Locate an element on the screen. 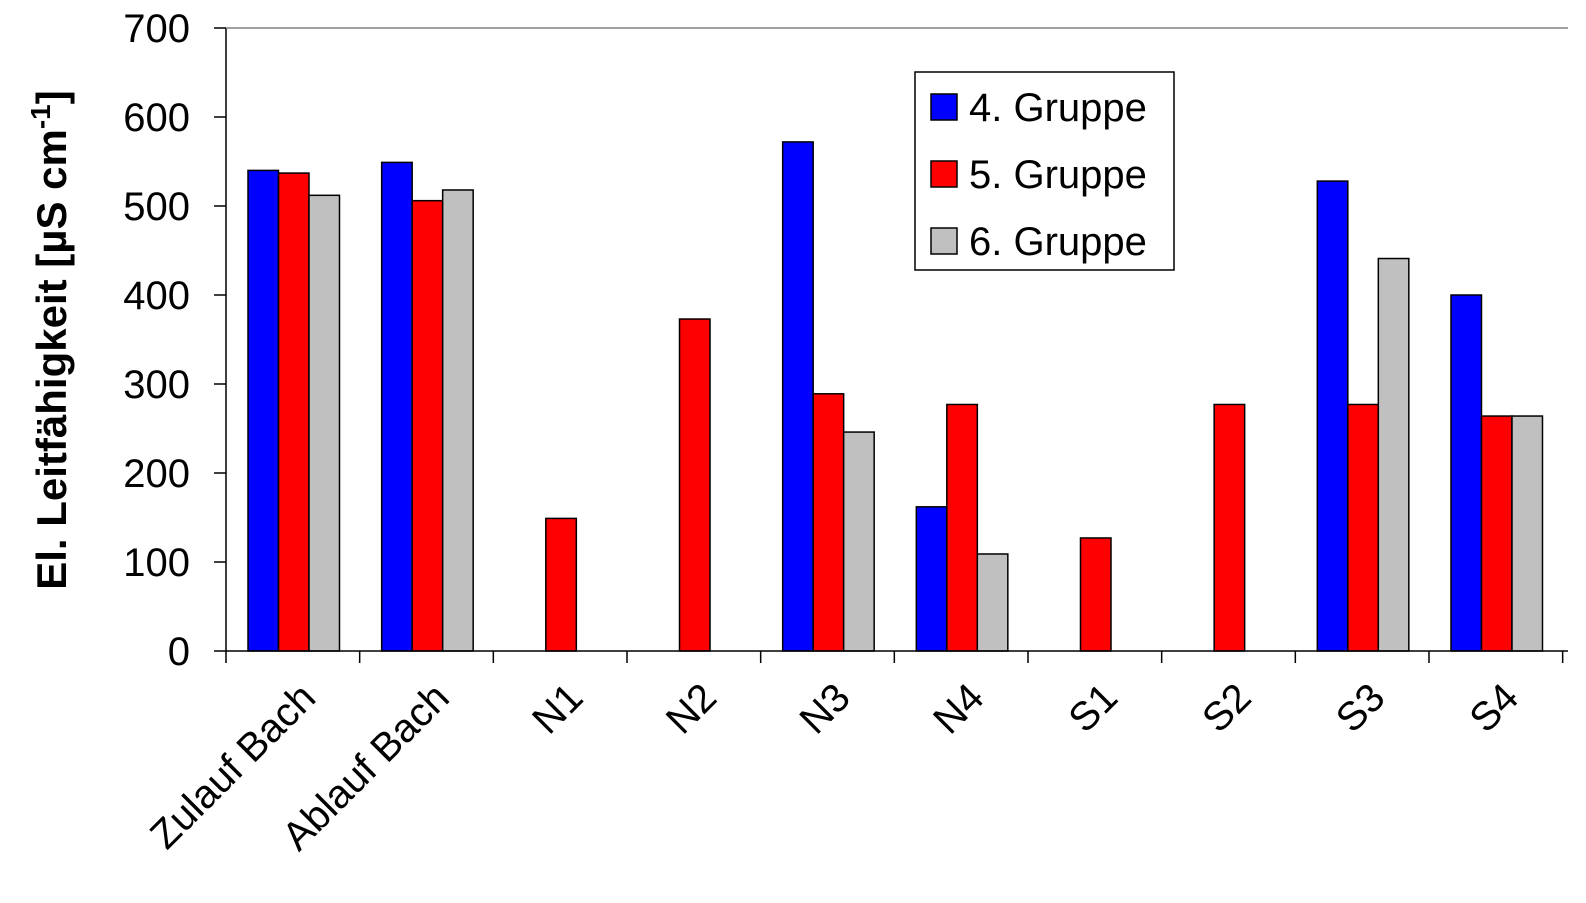 The image size is (1586, 903). legend-box is located at coordinates (1044, 171).